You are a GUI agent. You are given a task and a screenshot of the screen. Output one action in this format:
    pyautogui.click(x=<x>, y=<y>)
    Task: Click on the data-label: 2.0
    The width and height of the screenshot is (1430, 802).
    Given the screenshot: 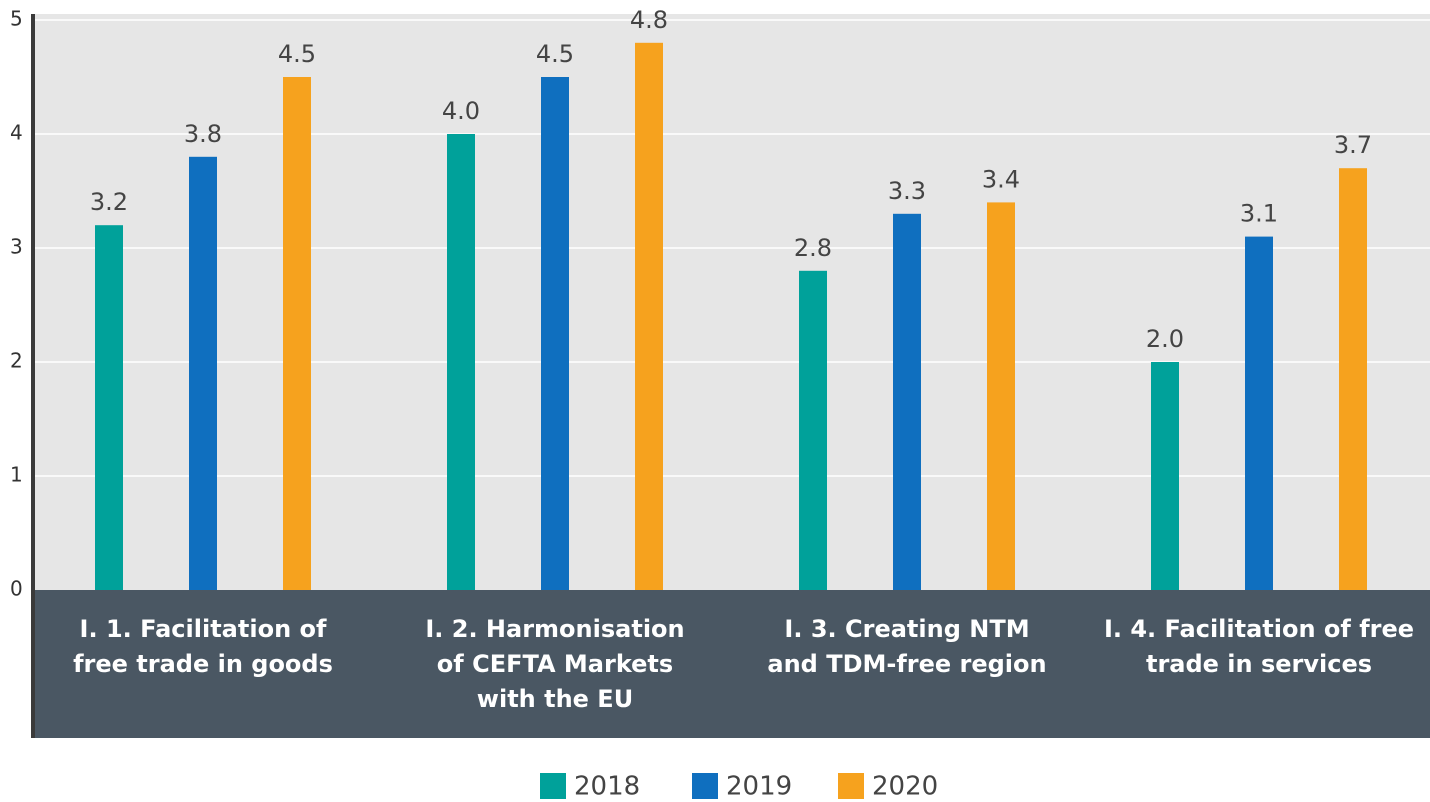 What is the action you would take?
    pyautogui.click(x=1165, y=339)
    